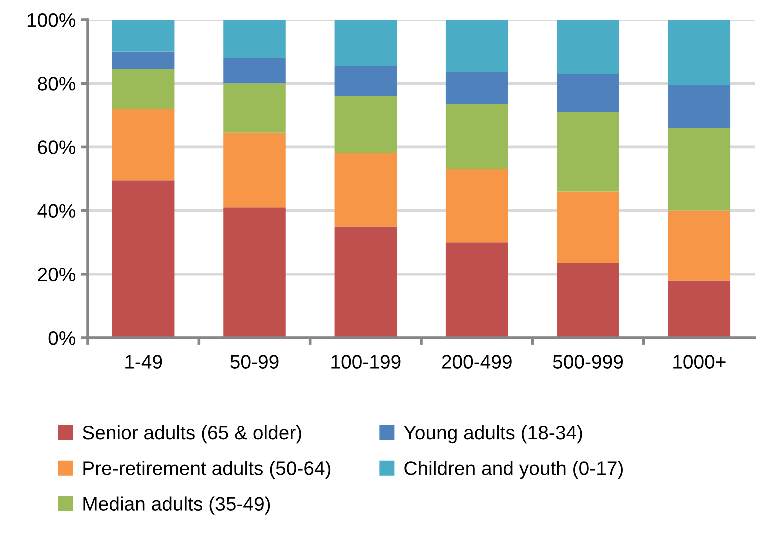 The image size is (760, 533). I want to click on y-tick-label: 100%, so click(52, 20).